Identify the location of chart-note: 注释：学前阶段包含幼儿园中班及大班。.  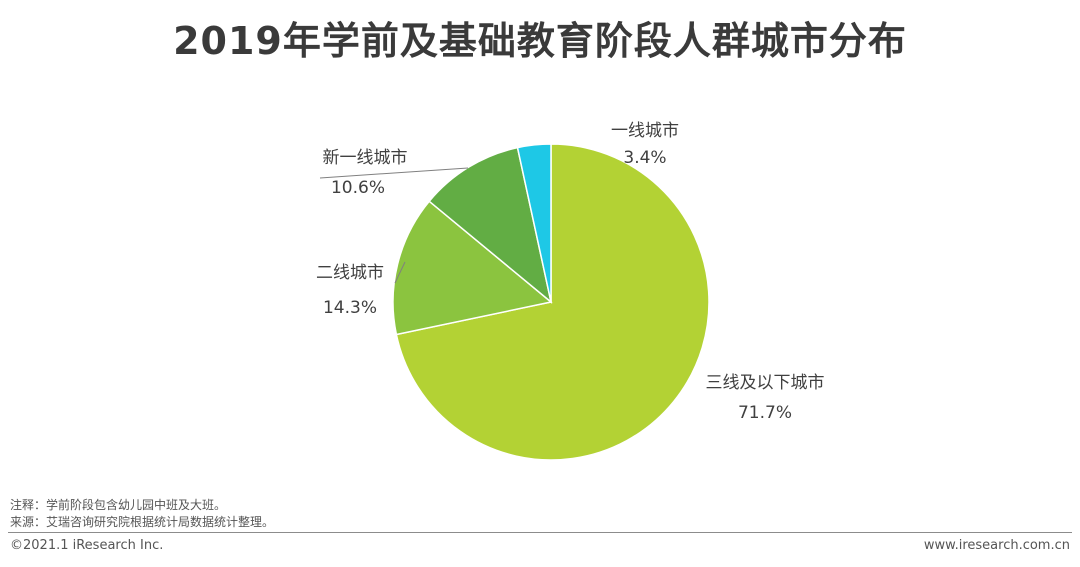
(118, 505).